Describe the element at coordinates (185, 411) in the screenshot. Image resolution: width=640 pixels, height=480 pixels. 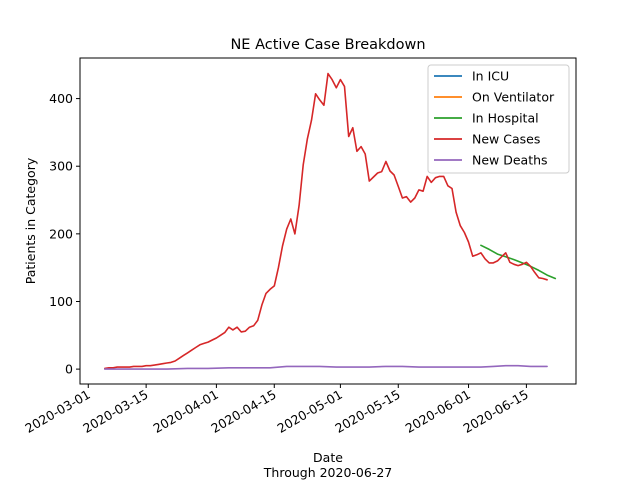
I see `x-tick-label: 2020-04-01` at that location.